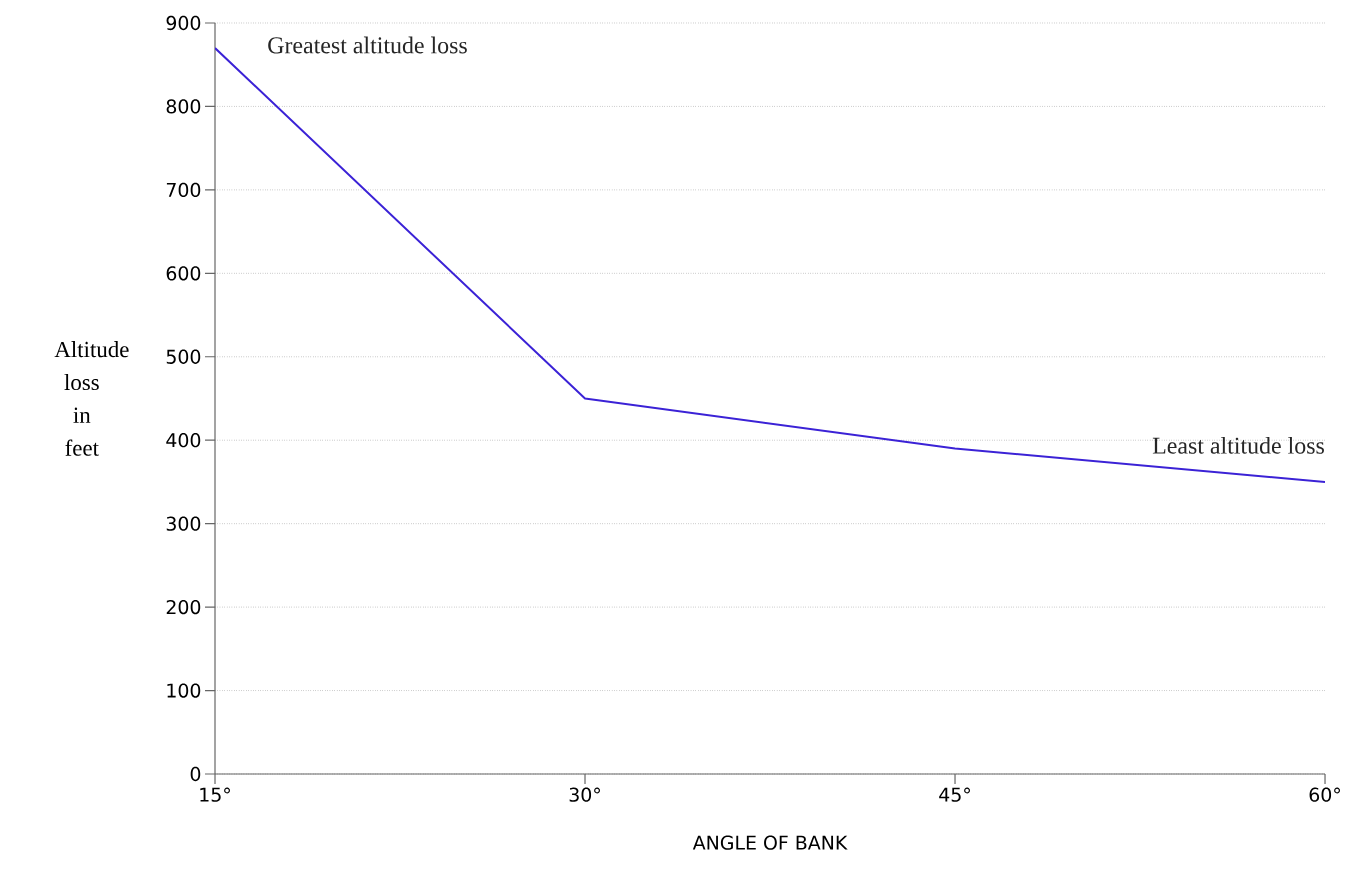  What do you see at coordinates (1324, 794) in the screenshot?
I see `x-tick-label: 60°` at bounding box center [1324, 794].